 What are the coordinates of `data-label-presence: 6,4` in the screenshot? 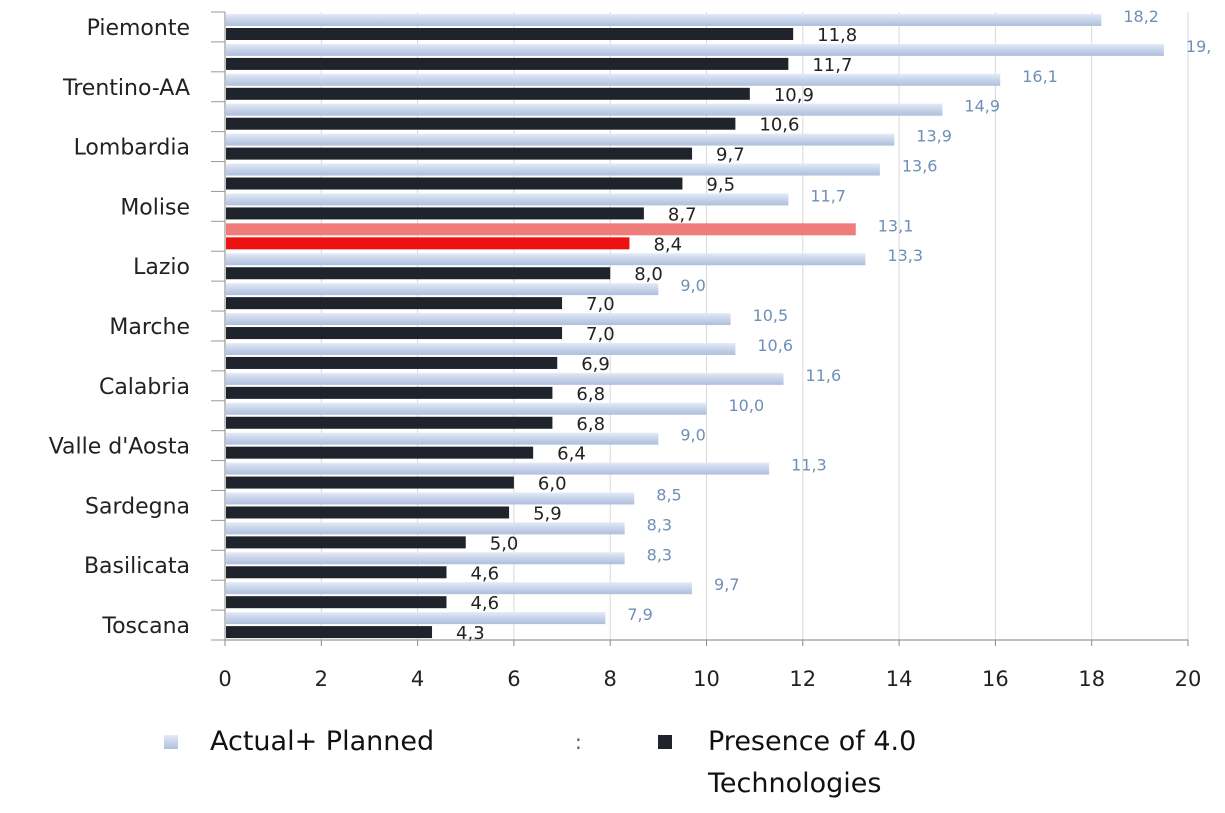 It's located at (571, 454).